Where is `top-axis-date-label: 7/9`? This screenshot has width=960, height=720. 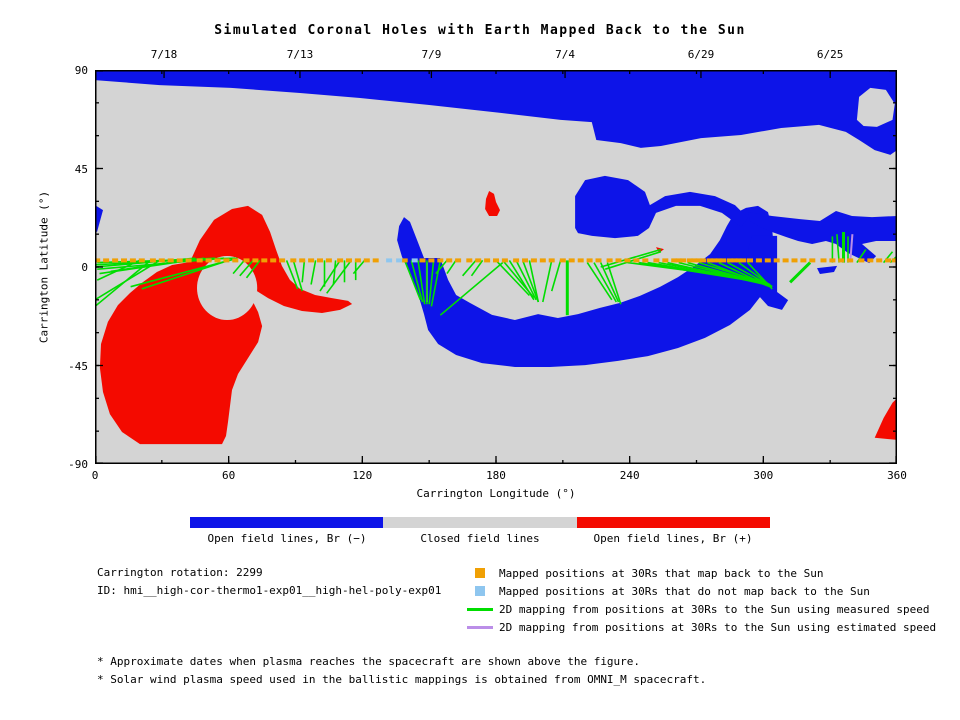 top-axis-date-label: 7/9 is located at coordinates (431, 54).